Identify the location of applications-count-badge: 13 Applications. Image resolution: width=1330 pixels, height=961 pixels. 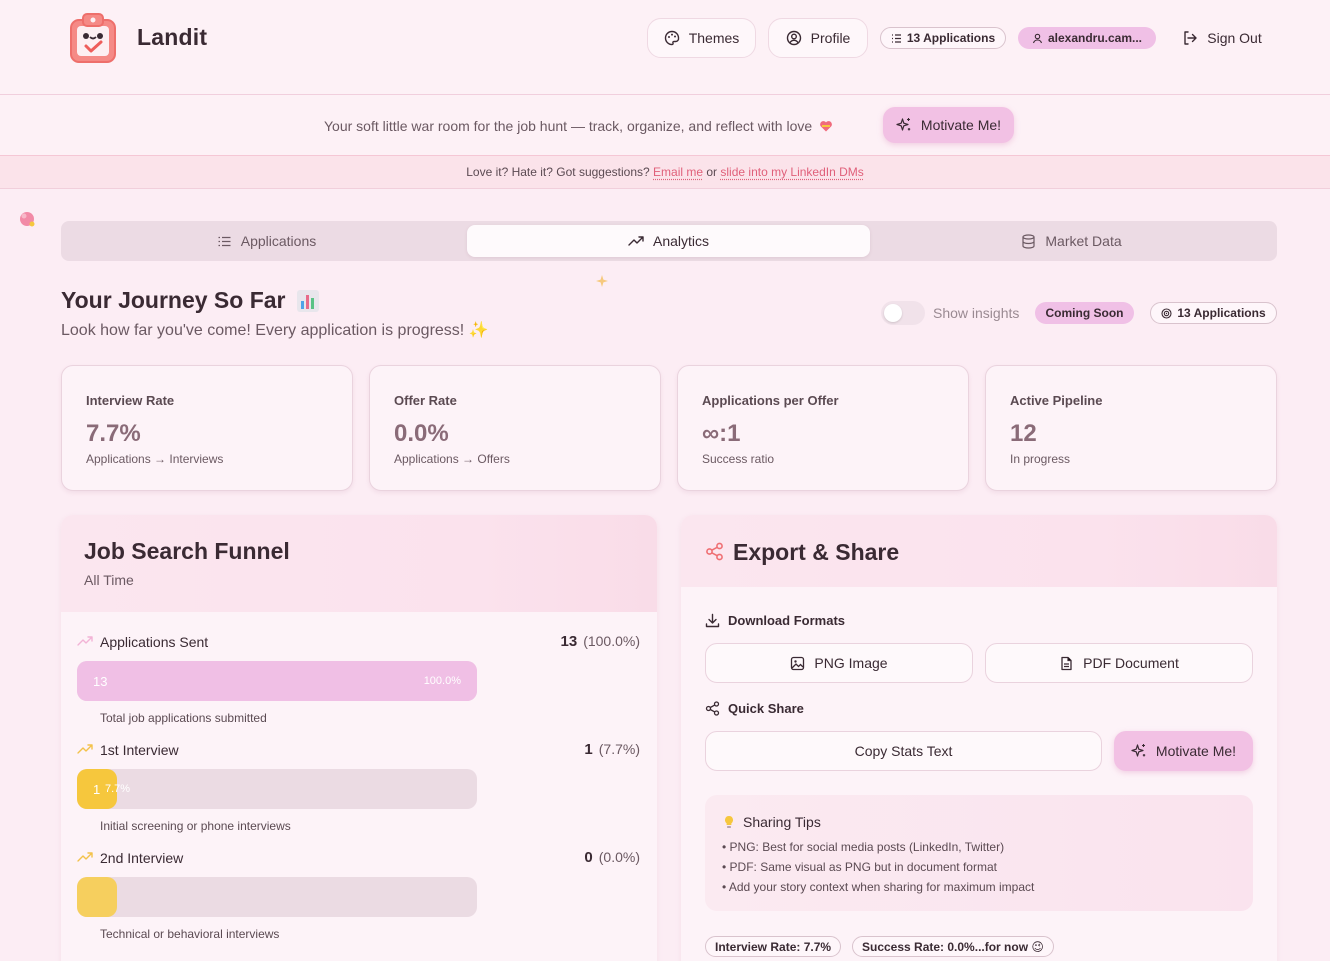
(943, 38).